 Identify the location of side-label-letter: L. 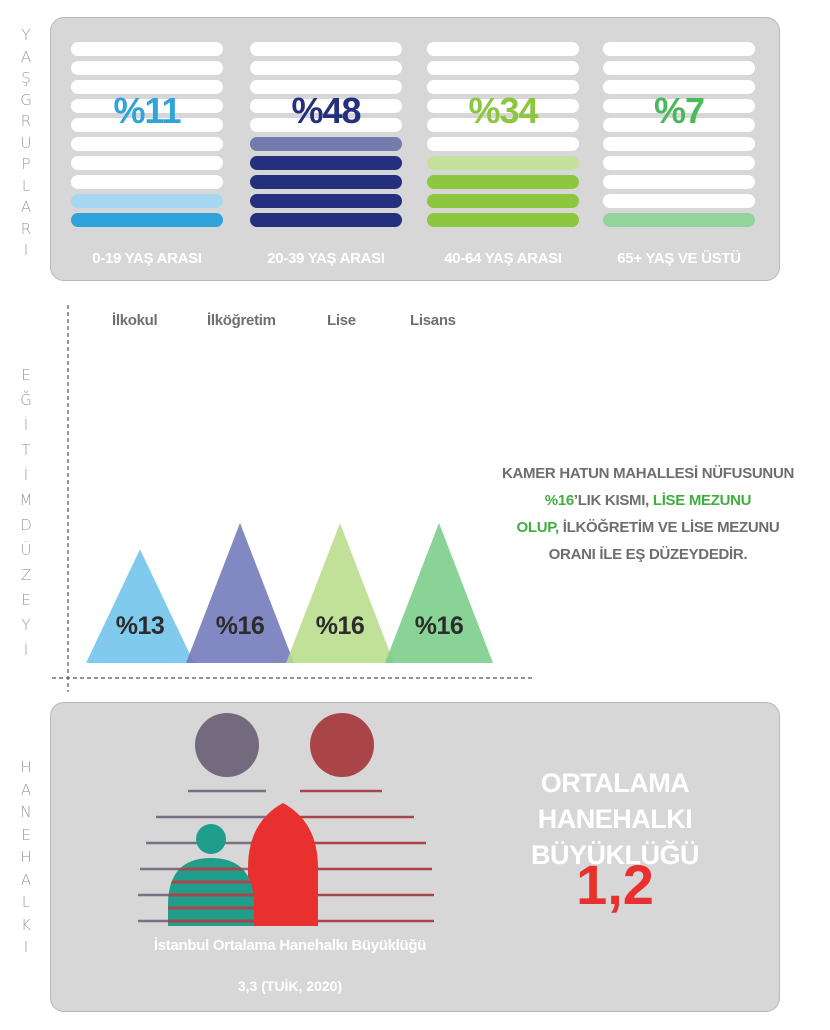
(26, 185).